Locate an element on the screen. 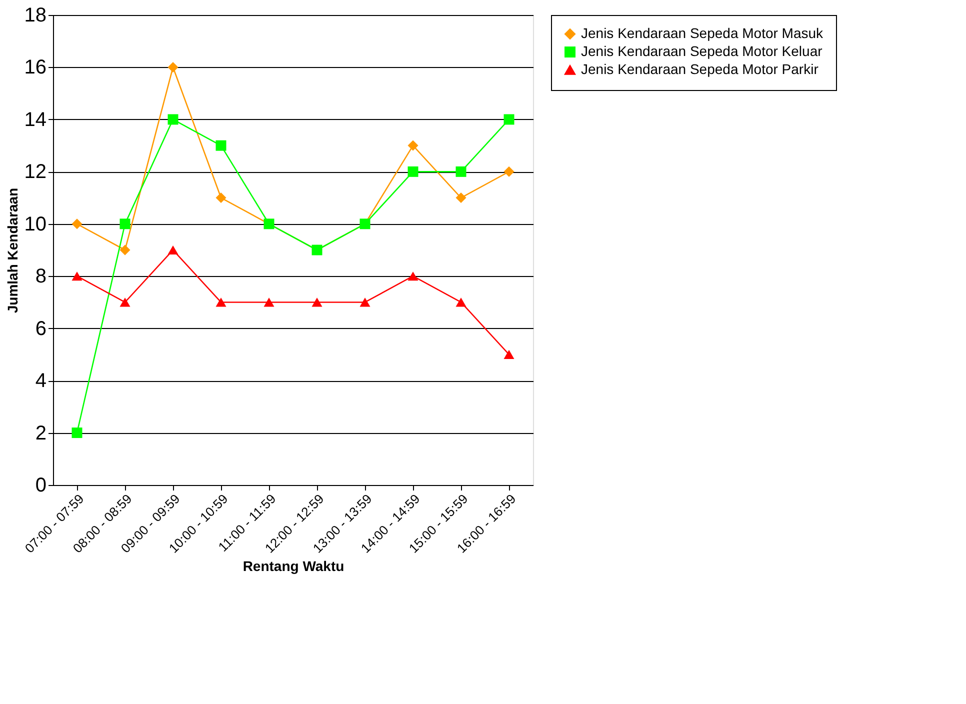  y-tick-label: 0 is located at coordinates (40, 485).